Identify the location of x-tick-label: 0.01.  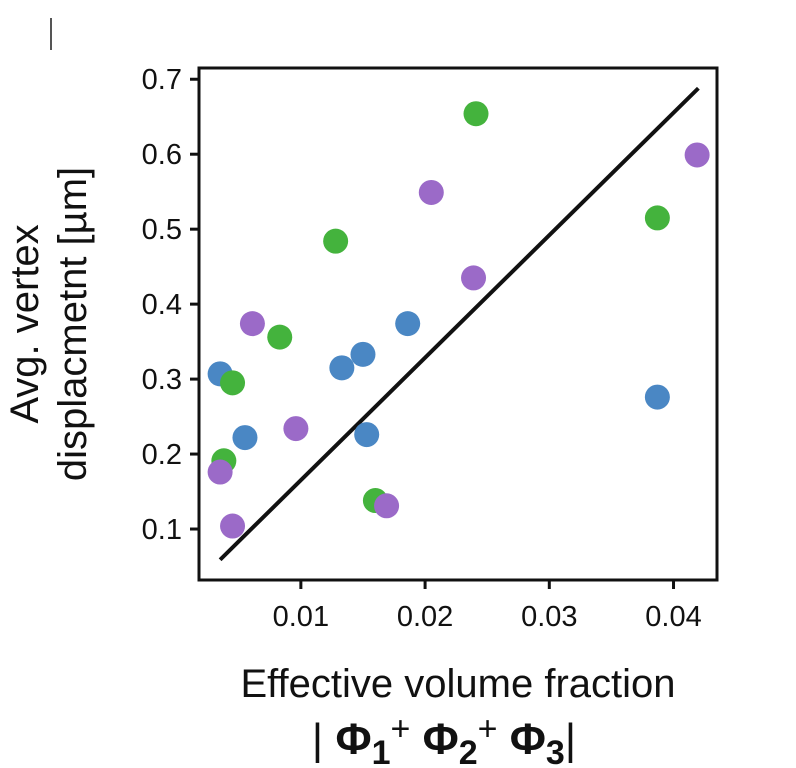
(301, 617).